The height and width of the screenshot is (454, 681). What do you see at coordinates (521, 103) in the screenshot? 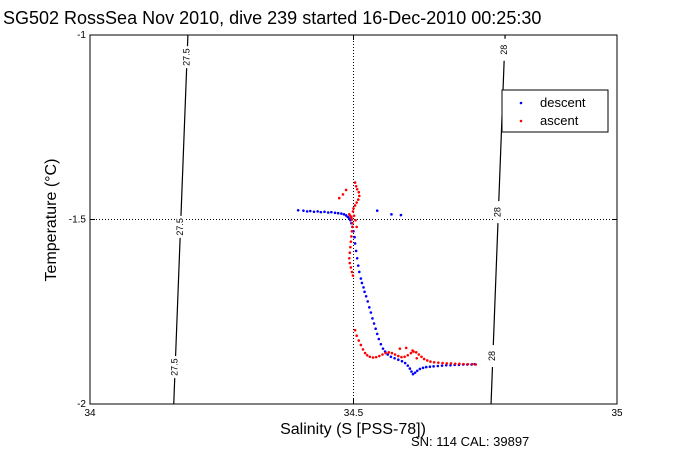
I see `legend-marker-descent` at bounding box center [521, 103].